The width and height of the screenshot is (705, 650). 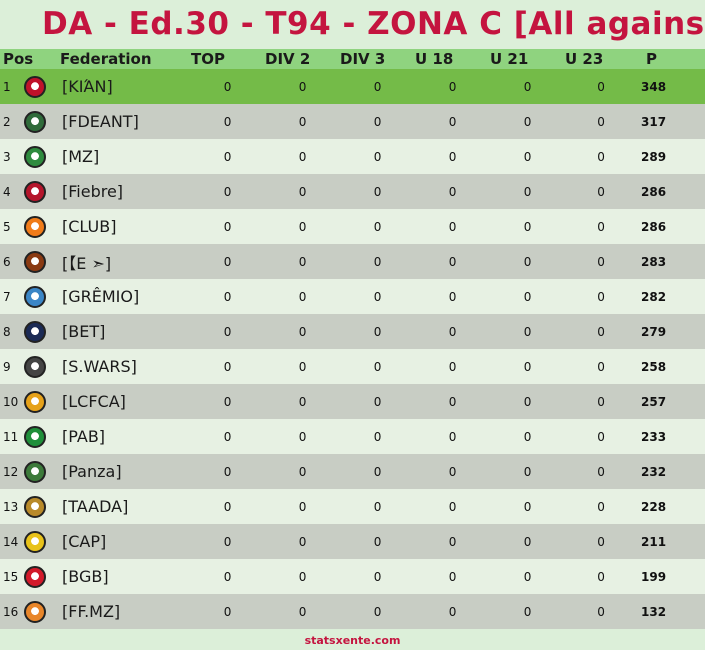 I want to click on cell-points: 283, so click(x=654, y=261).